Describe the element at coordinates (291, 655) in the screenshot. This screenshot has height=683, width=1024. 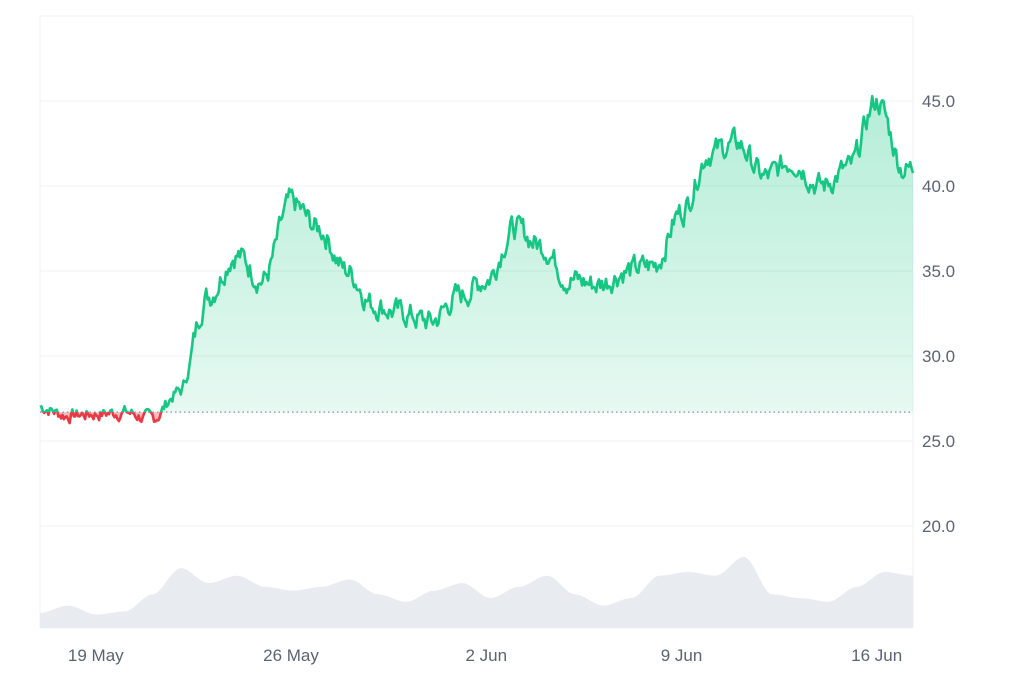
I see `x-tick-label: 26 May` at that location.